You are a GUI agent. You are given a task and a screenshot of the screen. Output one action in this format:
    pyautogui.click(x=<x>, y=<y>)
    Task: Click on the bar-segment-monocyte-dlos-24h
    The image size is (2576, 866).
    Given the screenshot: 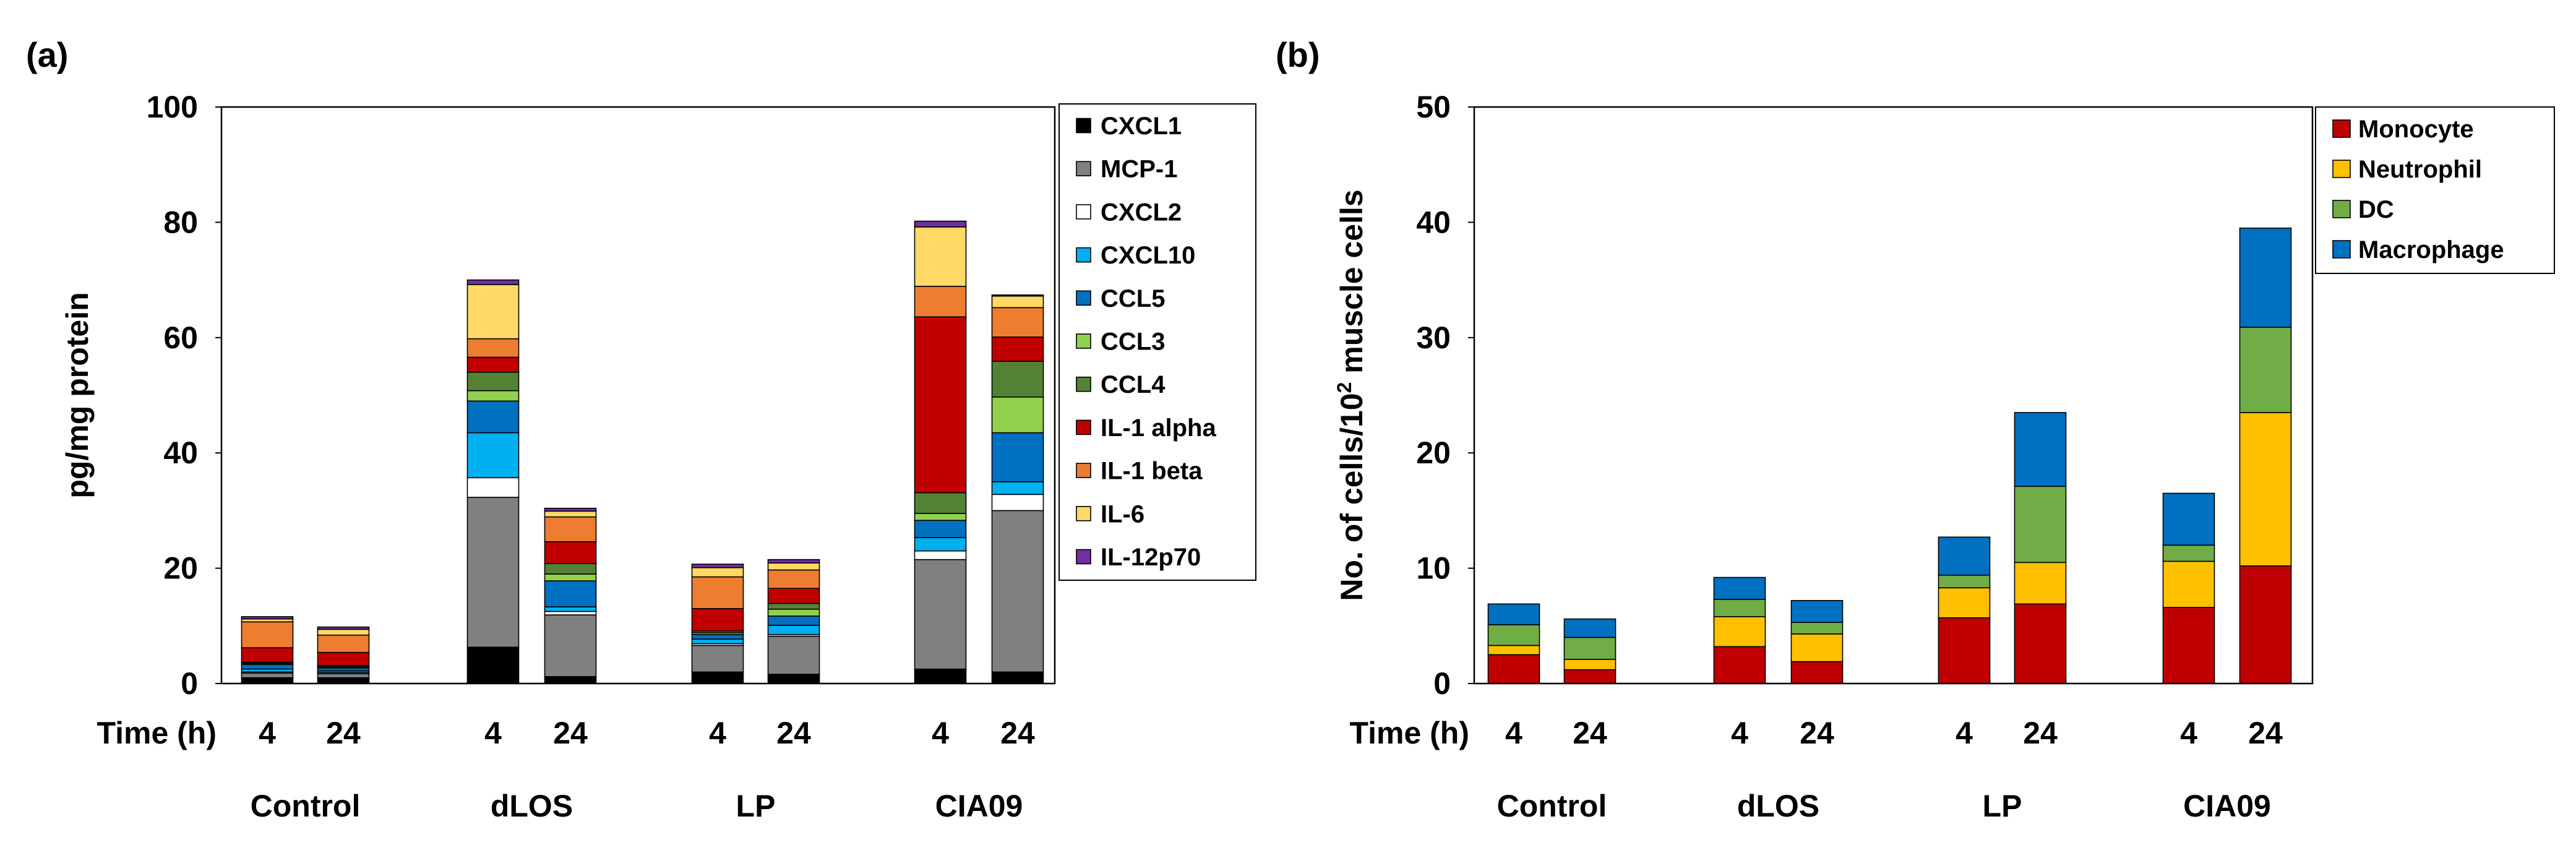 What is the action you would take?
    pyautogui.click(x=1817, y=673)
    